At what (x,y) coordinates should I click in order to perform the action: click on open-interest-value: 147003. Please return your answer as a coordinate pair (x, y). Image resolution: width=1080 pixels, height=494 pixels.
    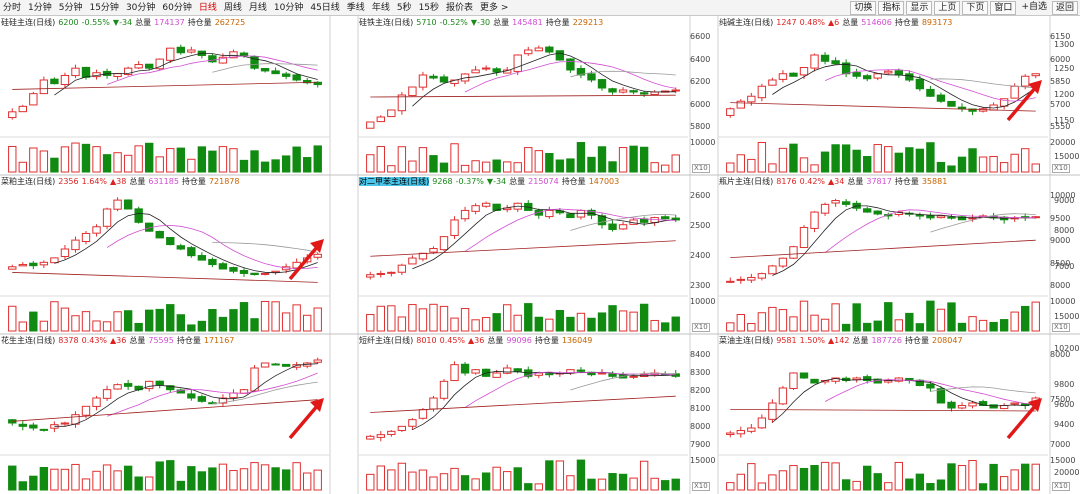
    Looking at the image, I should click on (604, 181).